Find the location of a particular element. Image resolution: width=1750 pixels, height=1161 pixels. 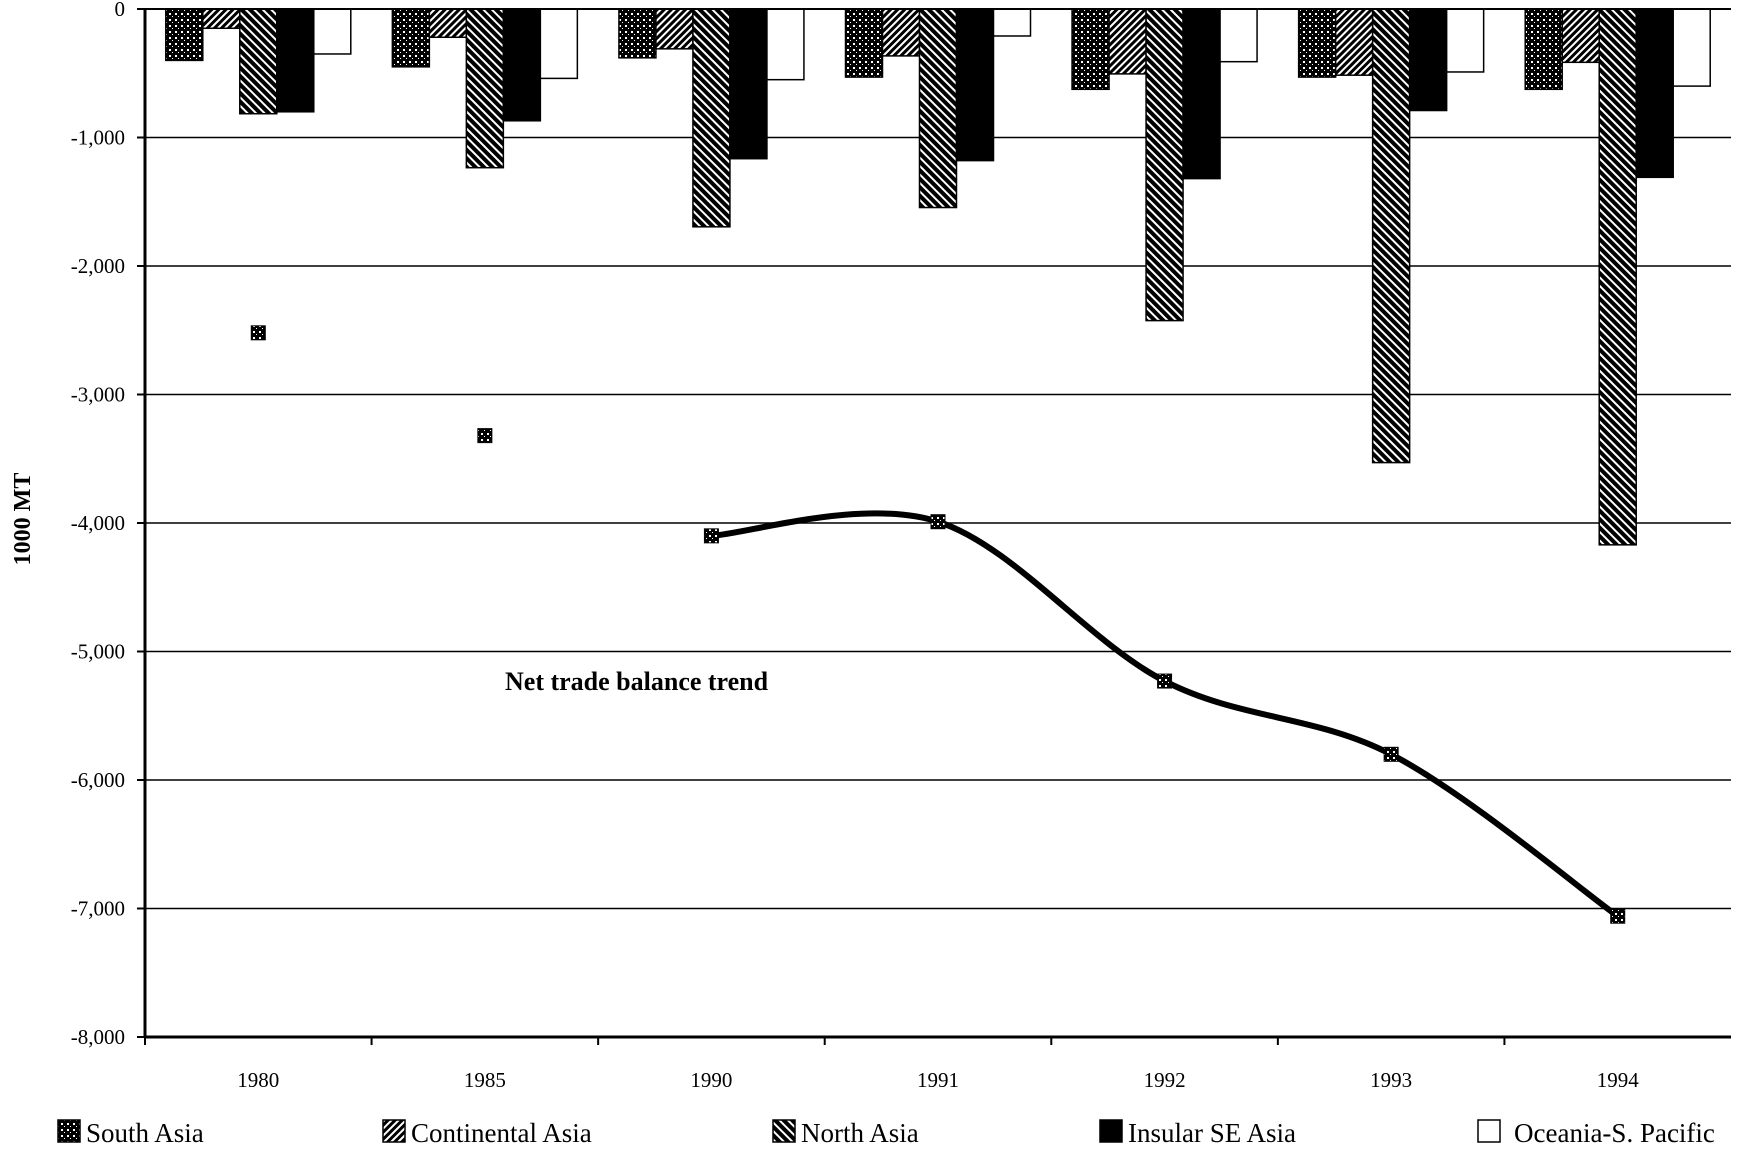

x-tick-label: 1990 is located at coordinates (711, 1080).